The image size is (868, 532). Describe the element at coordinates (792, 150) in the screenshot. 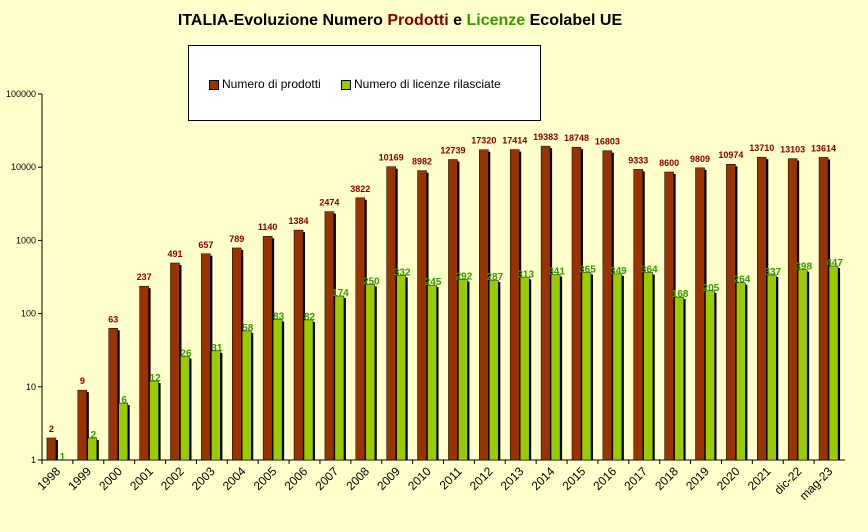

I see `data-label-products: 13103` at that location.